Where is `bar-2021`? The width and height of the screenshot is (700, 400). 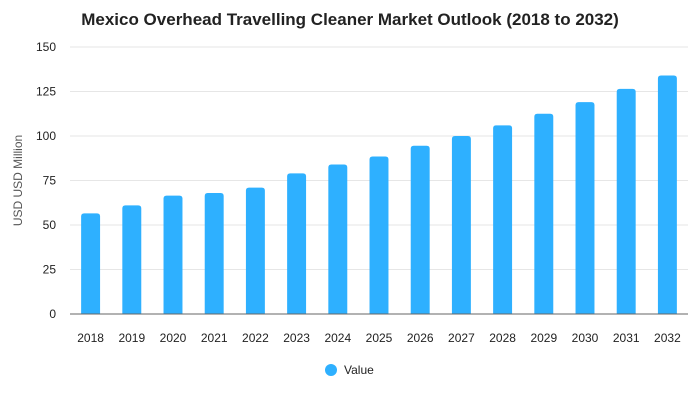 bar-2021 is located at coordinates (214, 253).